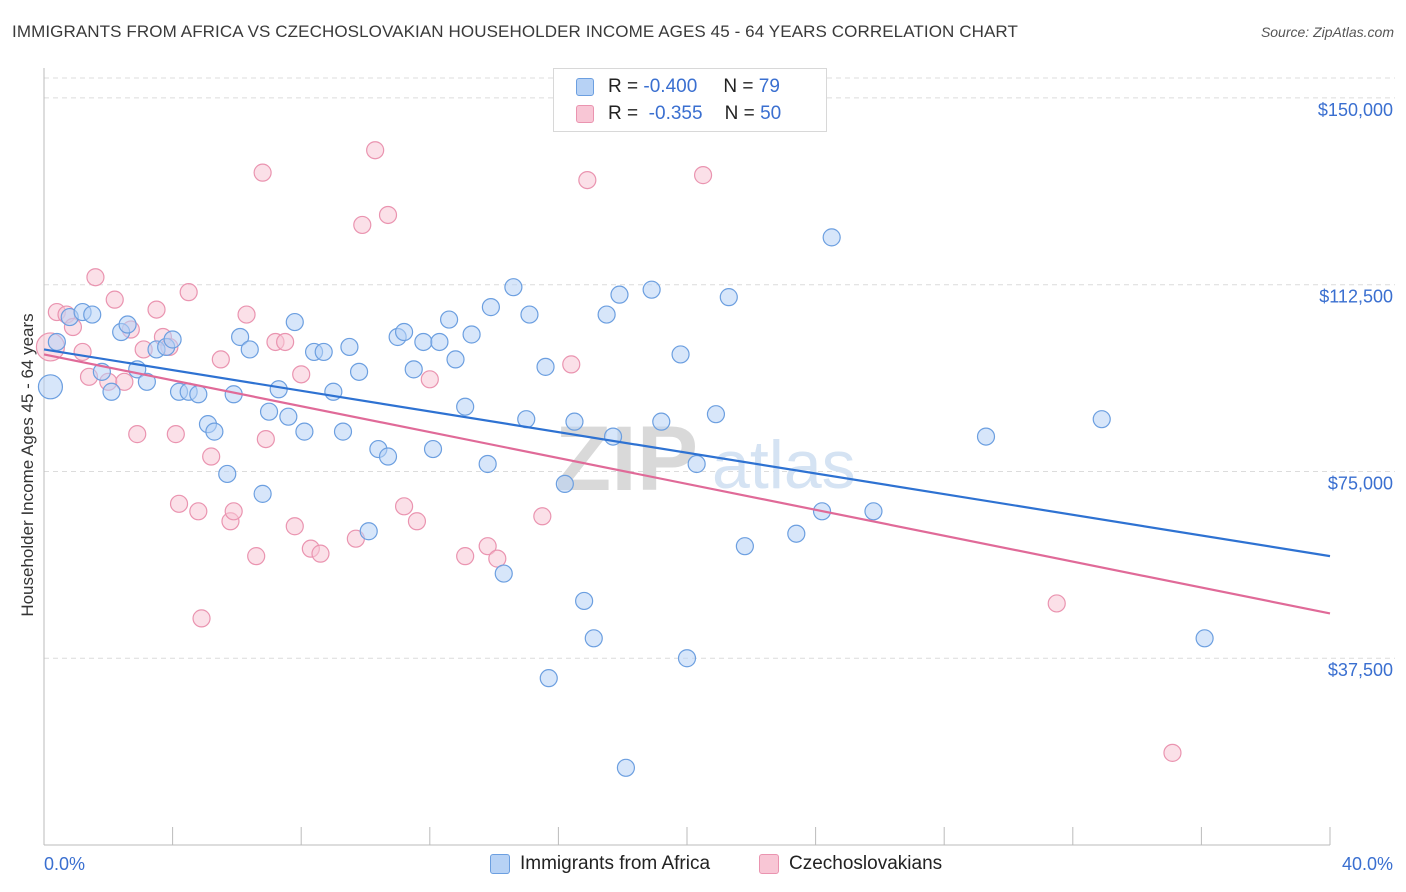 This screenshot has height=892, width=1406. I want to click on x-tick-label-min: 0.0%, so click(64, 864).